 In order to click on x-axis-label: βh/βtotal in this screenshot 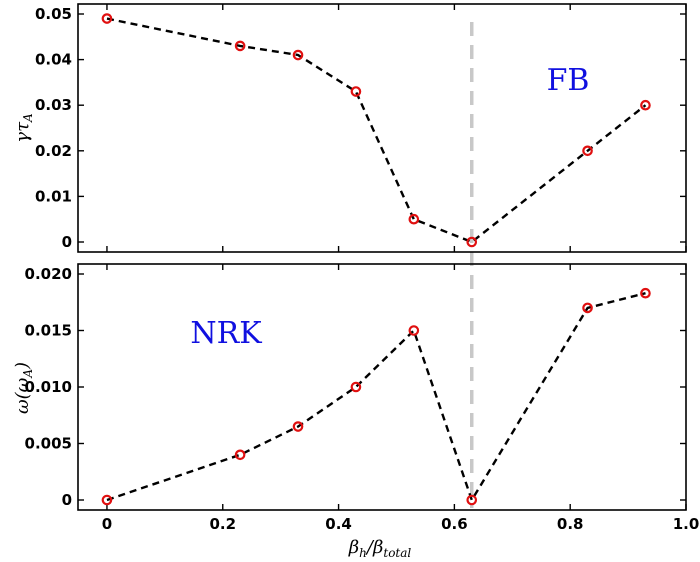, I will do `click(380, 548)`.